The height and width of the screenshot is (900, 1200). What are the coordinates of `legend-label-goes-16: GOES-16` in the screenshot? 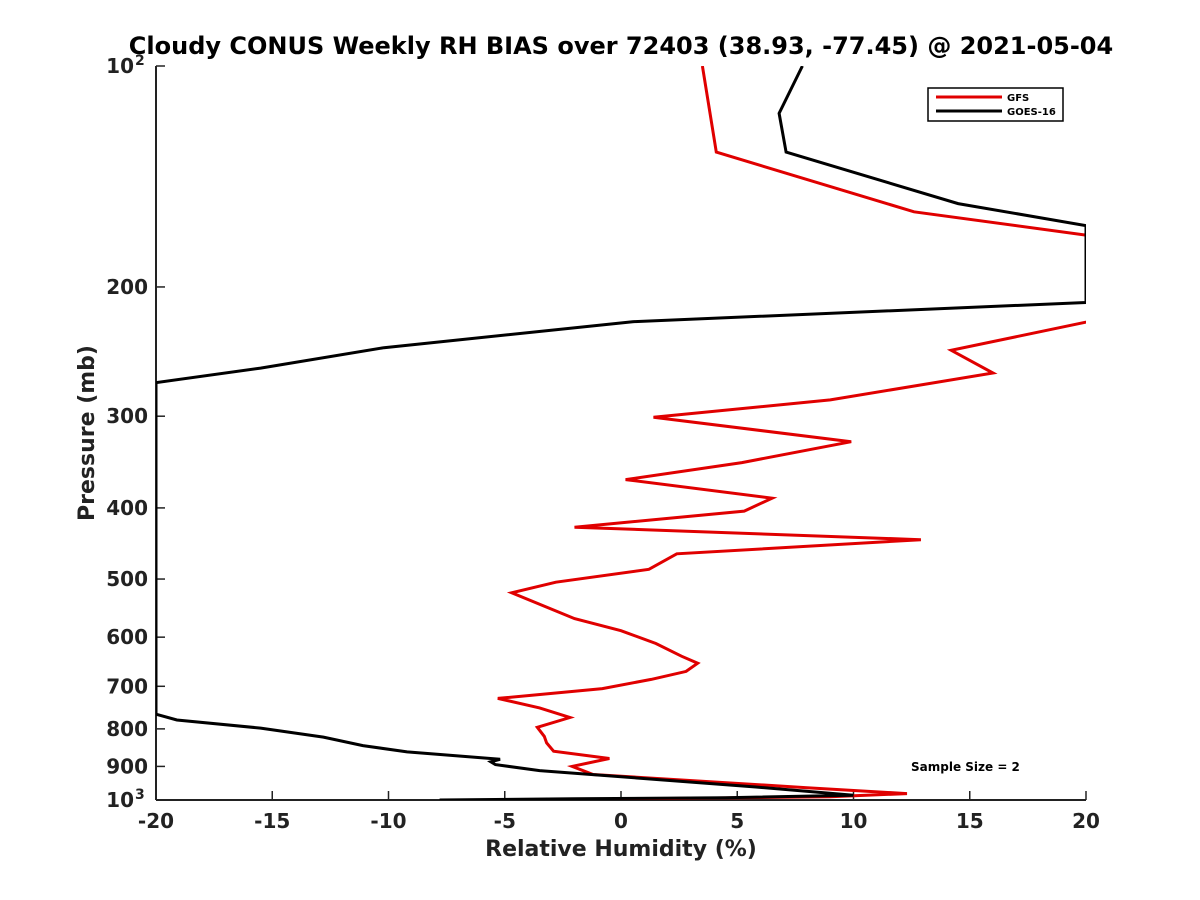 It's located at (1031, 112).